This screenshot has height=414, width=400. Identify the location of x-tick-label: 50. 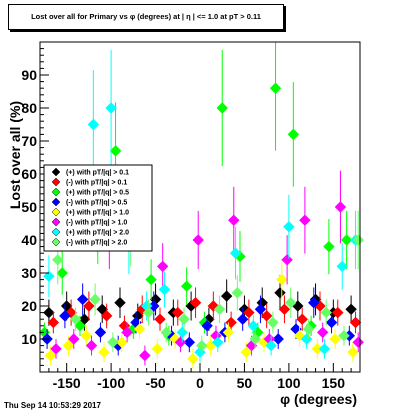
(245, 383).